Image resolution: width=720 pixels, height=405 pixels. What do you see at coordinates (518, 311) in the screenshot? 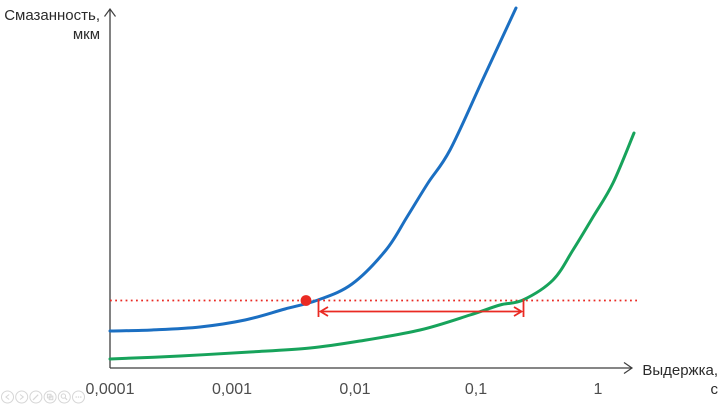
I see `range-arrowhead-right` at bounding box center [518, 311].